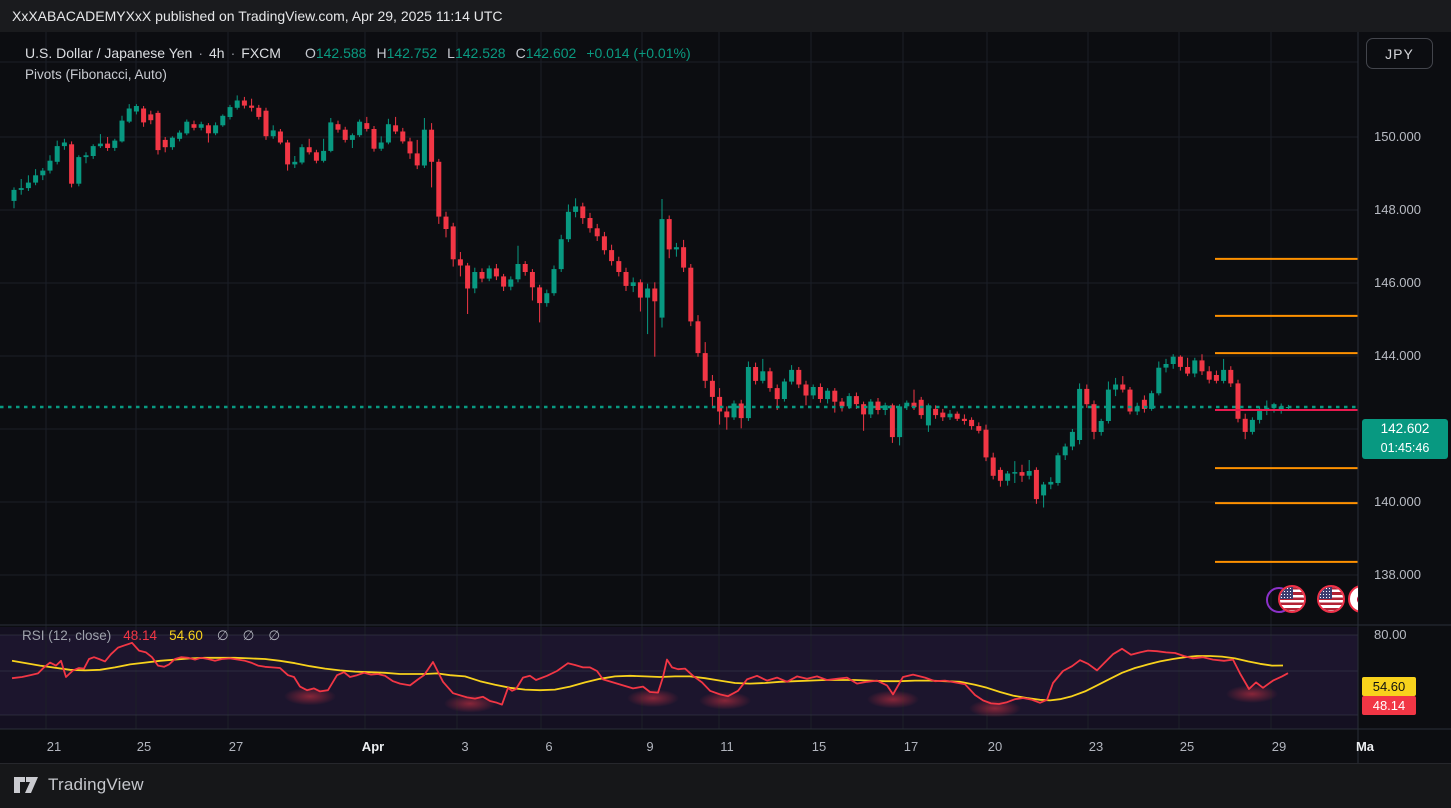 The height and width of the screenshot is (808, 1451). What do you see at coordinates (650, 673) in the screenshot?
I see `rsi-line` at bounding box center [650, 673].